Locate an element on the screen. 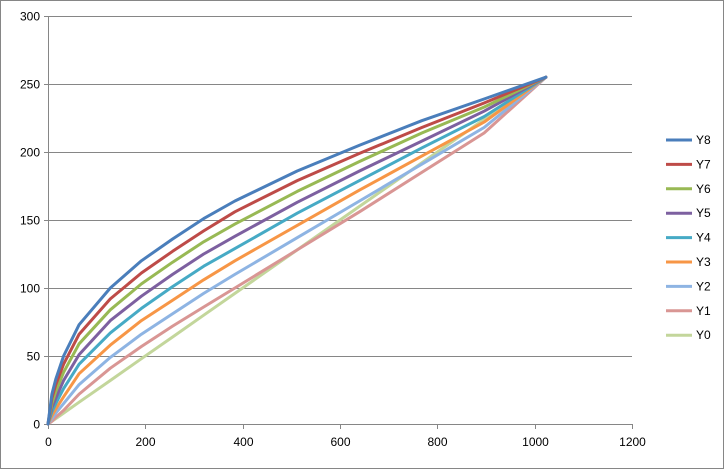  y-tick-label: 250 is located at coordinates (30, 85).